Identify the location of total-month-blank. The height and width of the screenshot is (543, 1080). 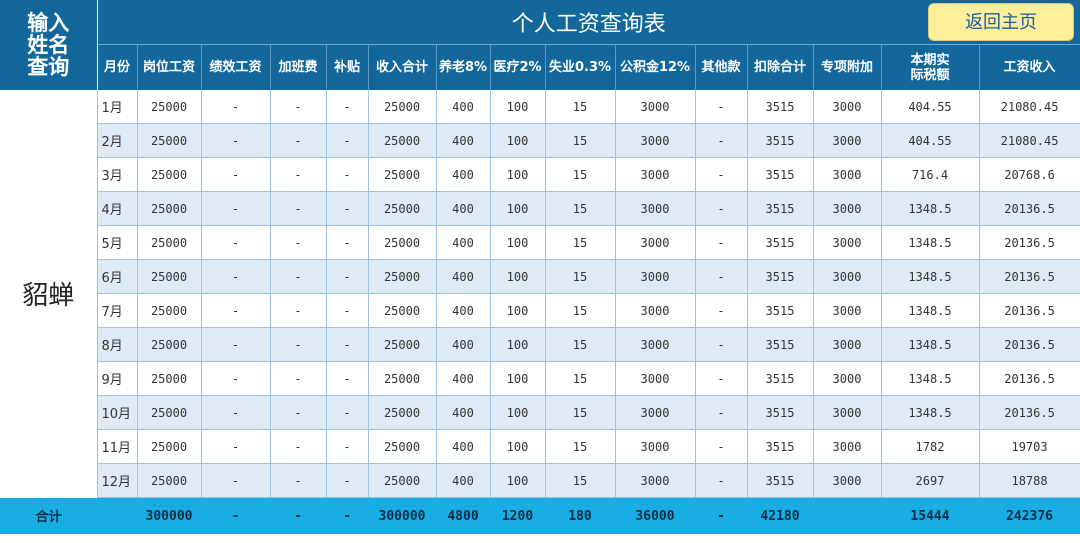
(117, 515).